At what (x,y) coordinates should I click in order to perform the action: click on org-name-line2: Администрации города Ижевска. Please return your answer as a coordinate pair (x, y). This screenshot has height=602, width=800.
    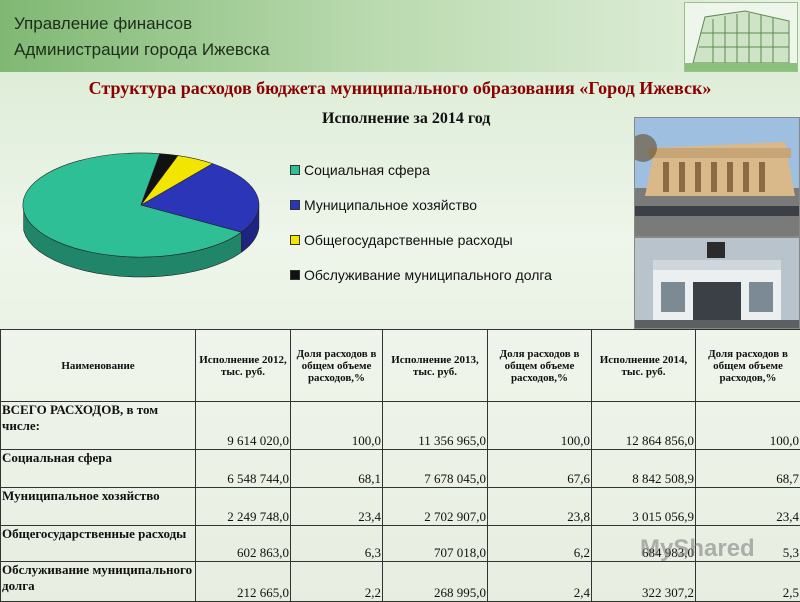
    Looking at the image, I should click on (142, 50).